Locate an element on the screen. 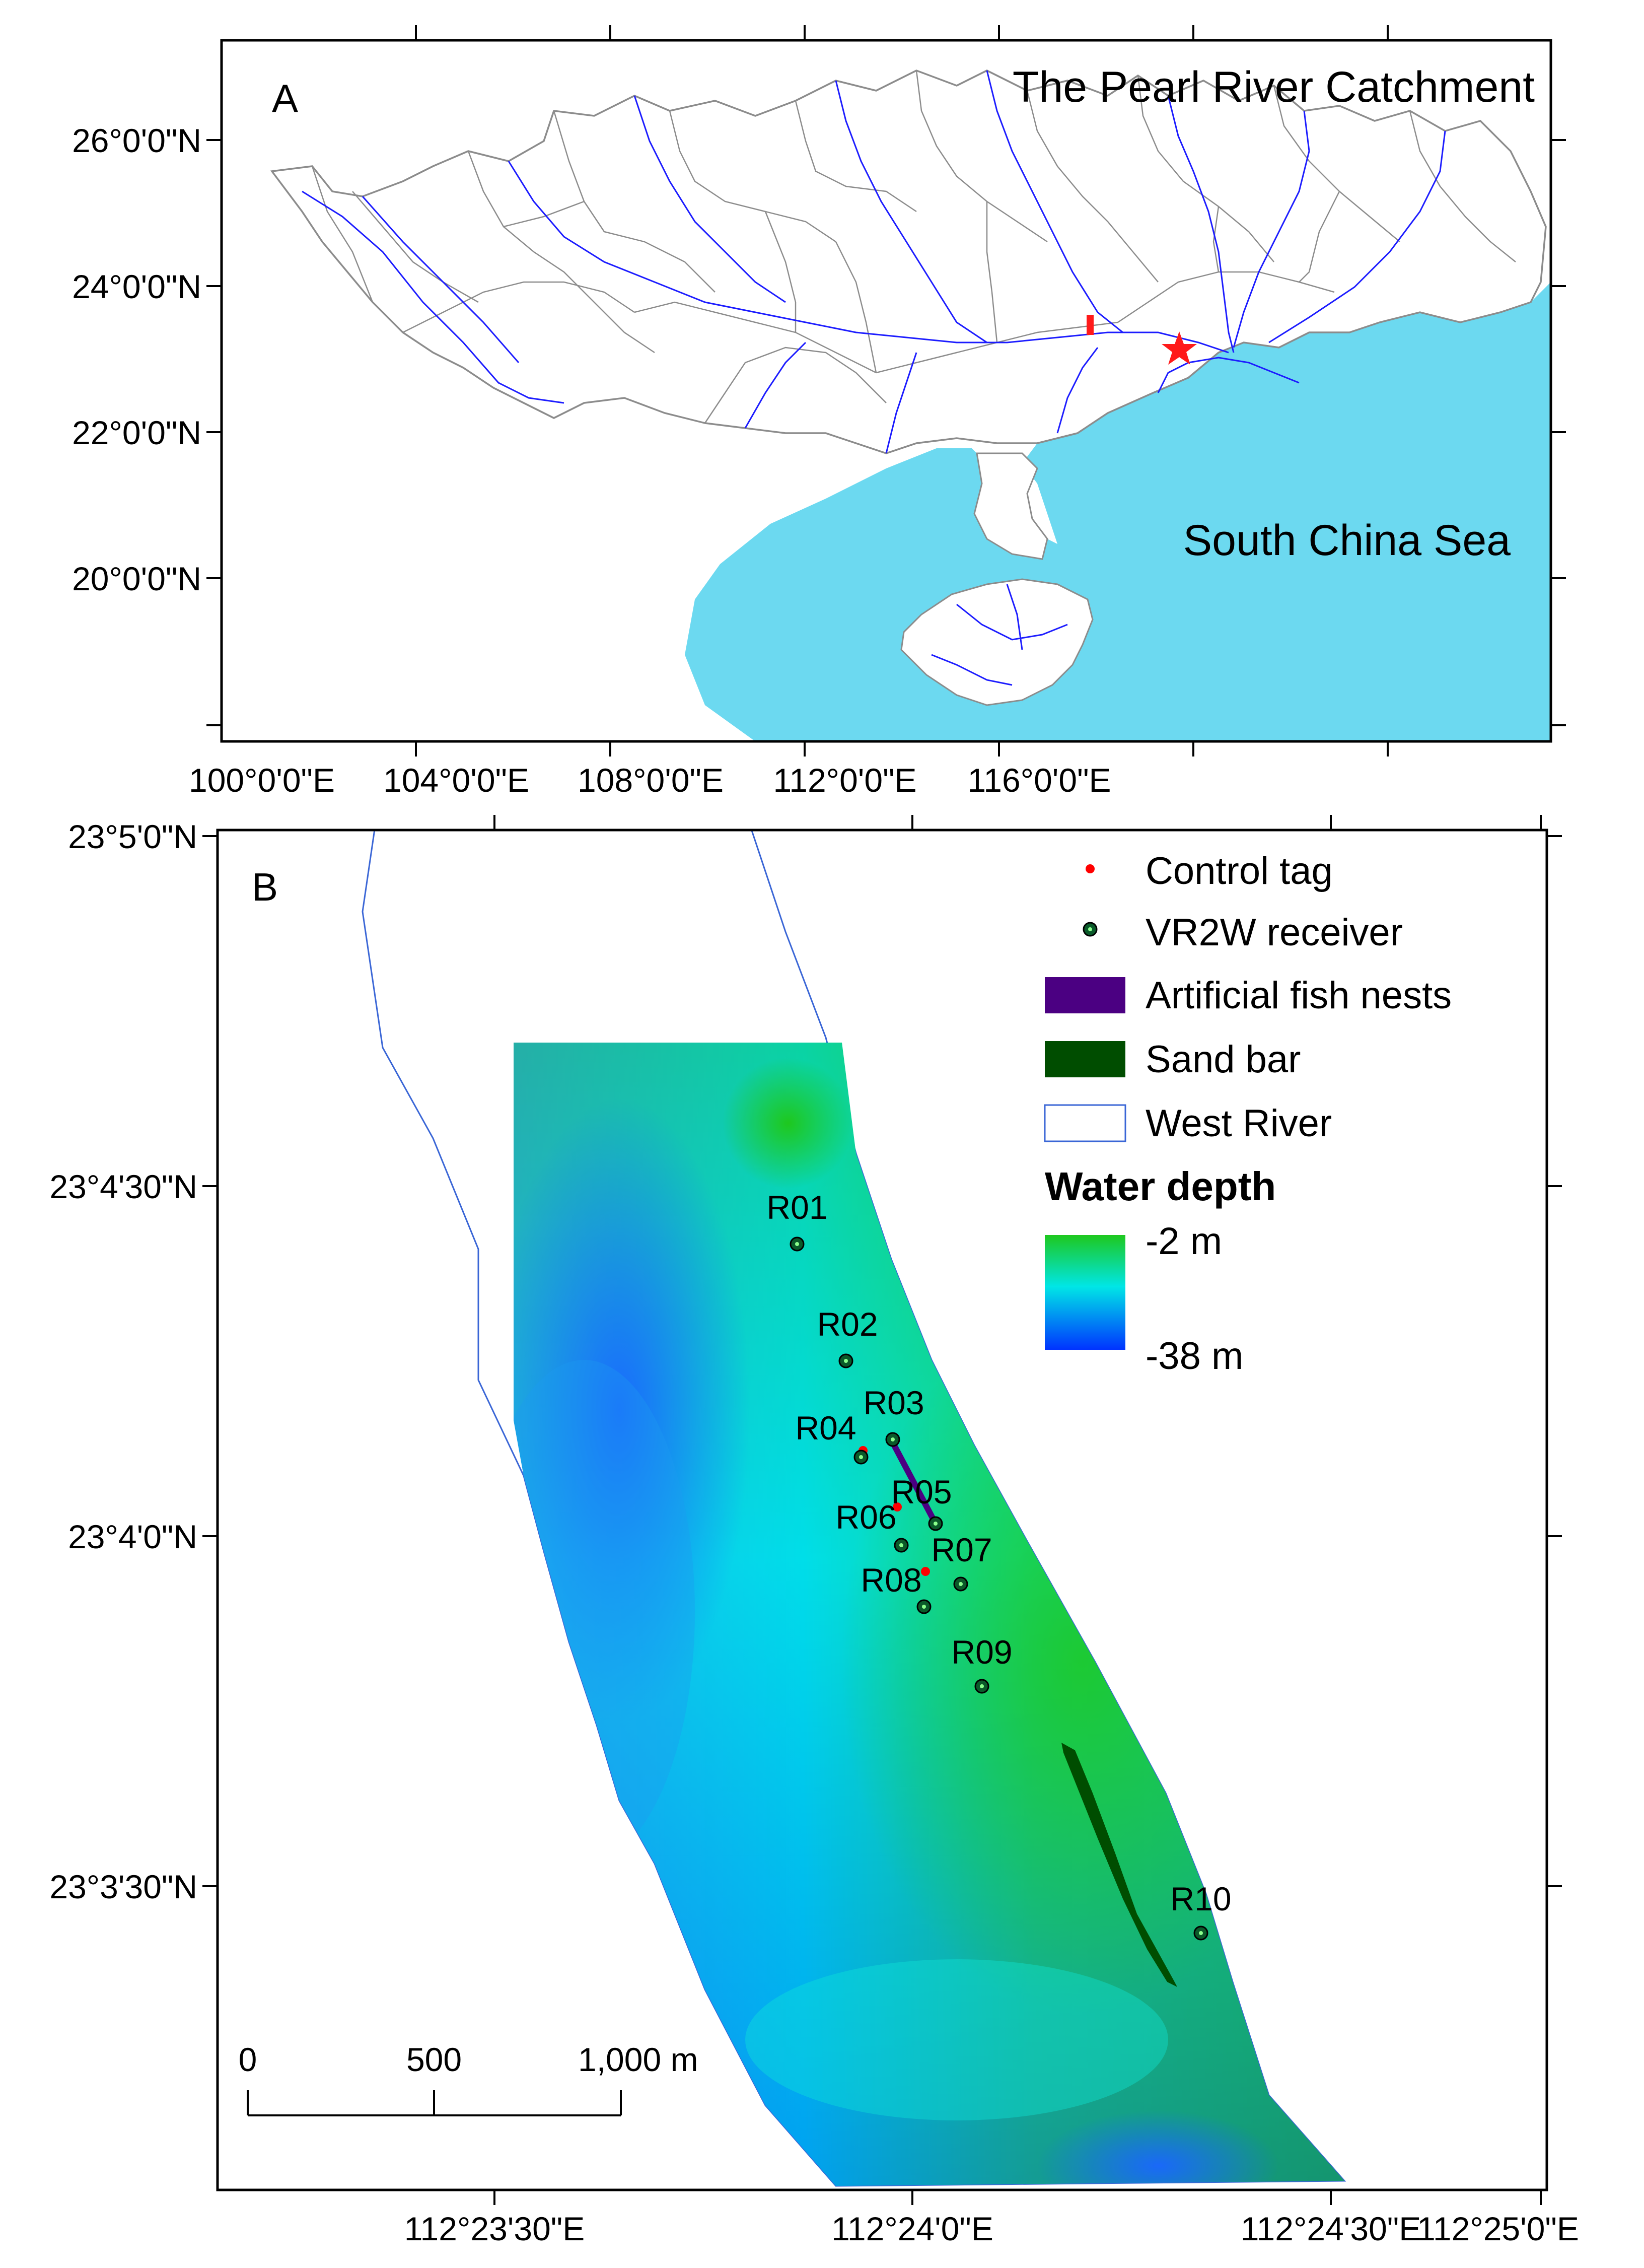 This screenshot has height=2268, width=1644. legend-fish-nests-symbol is located at coordinates (1085, 995).